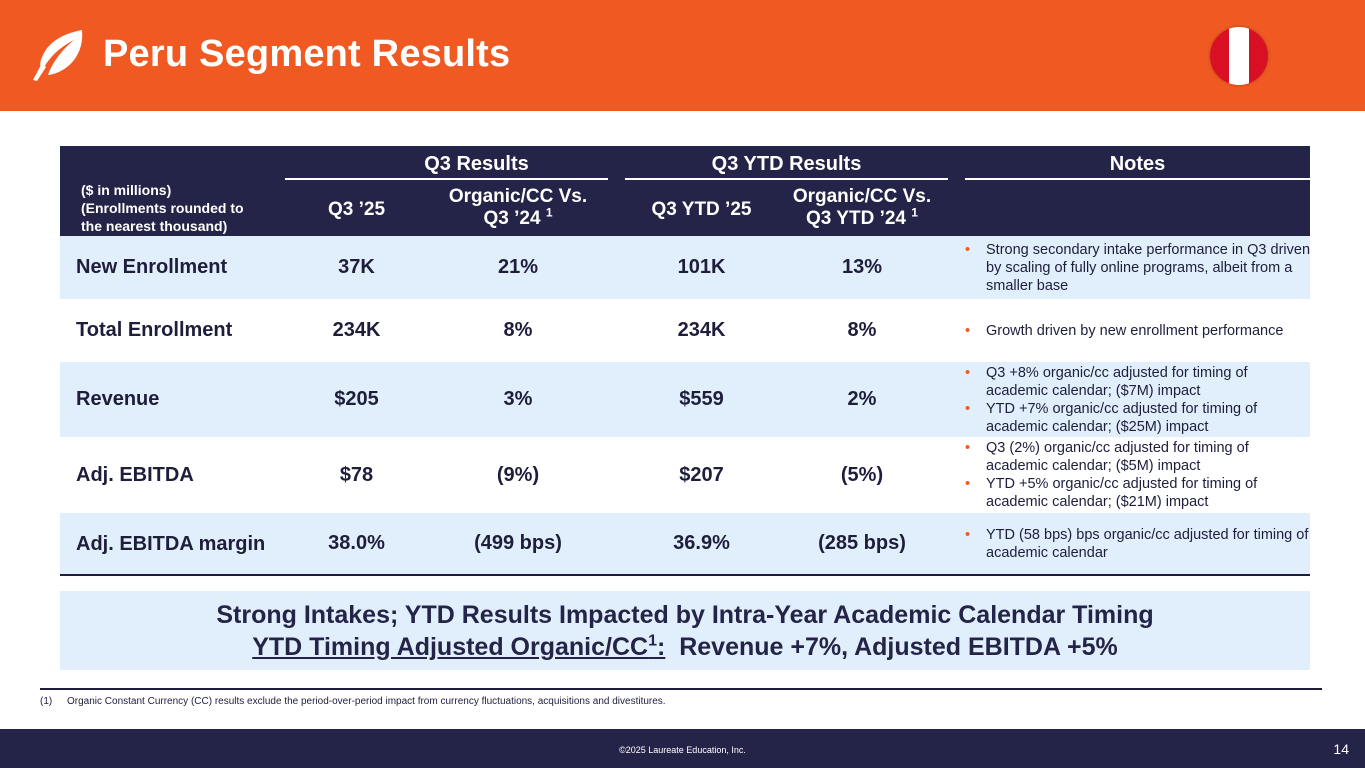  I want to click on cell-ytd-organic: 13%, so click(862, 267).